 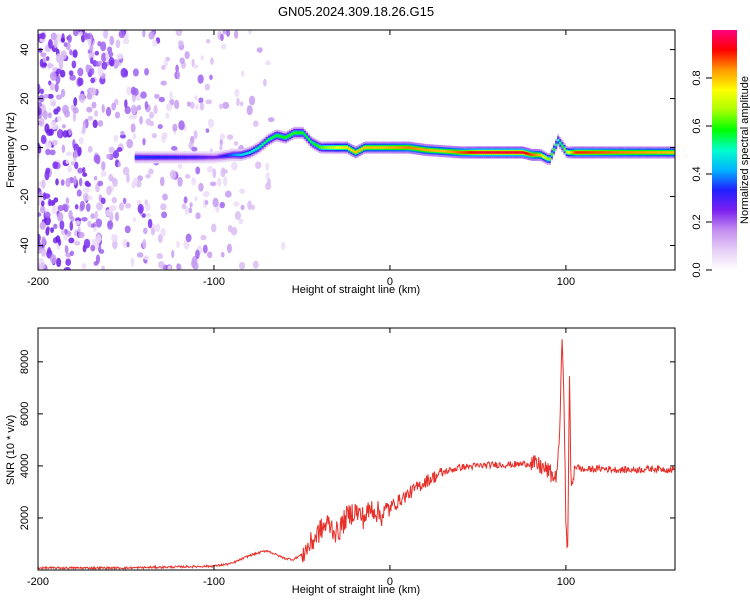 I want to click on spectrogram-x-tick-label: -100, so click(x=214, y=282).